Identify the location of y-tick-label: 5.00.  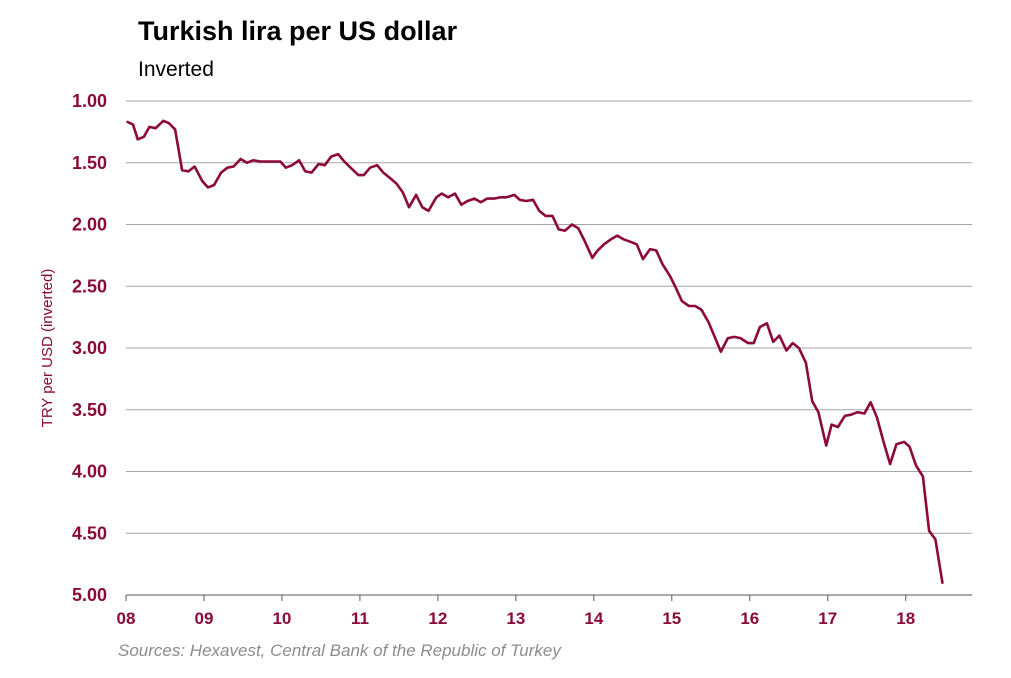
(89, 595).